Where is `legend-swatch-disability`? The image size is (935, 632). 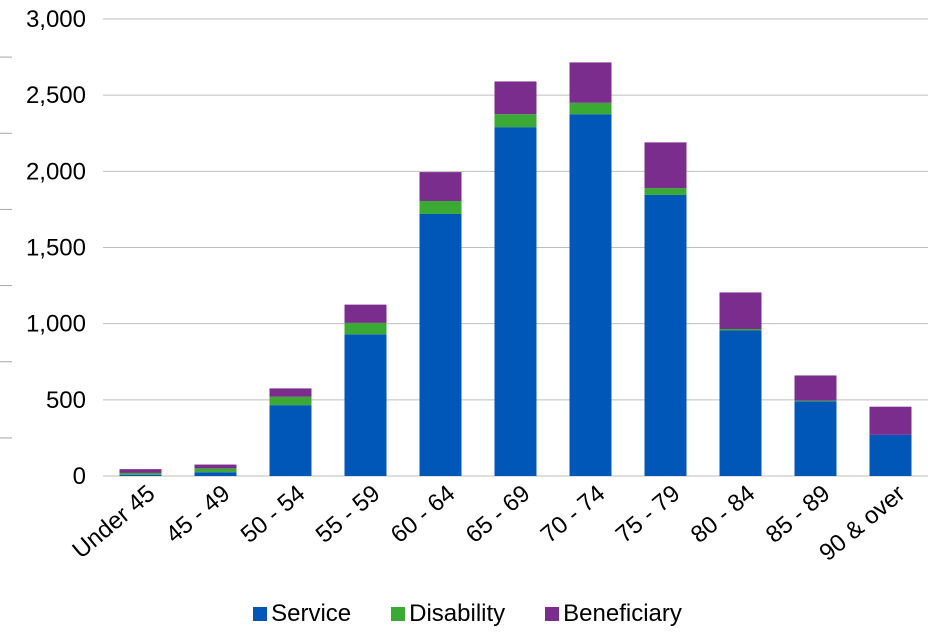
legend-swatch-disability is located at coordinates (398, 614).